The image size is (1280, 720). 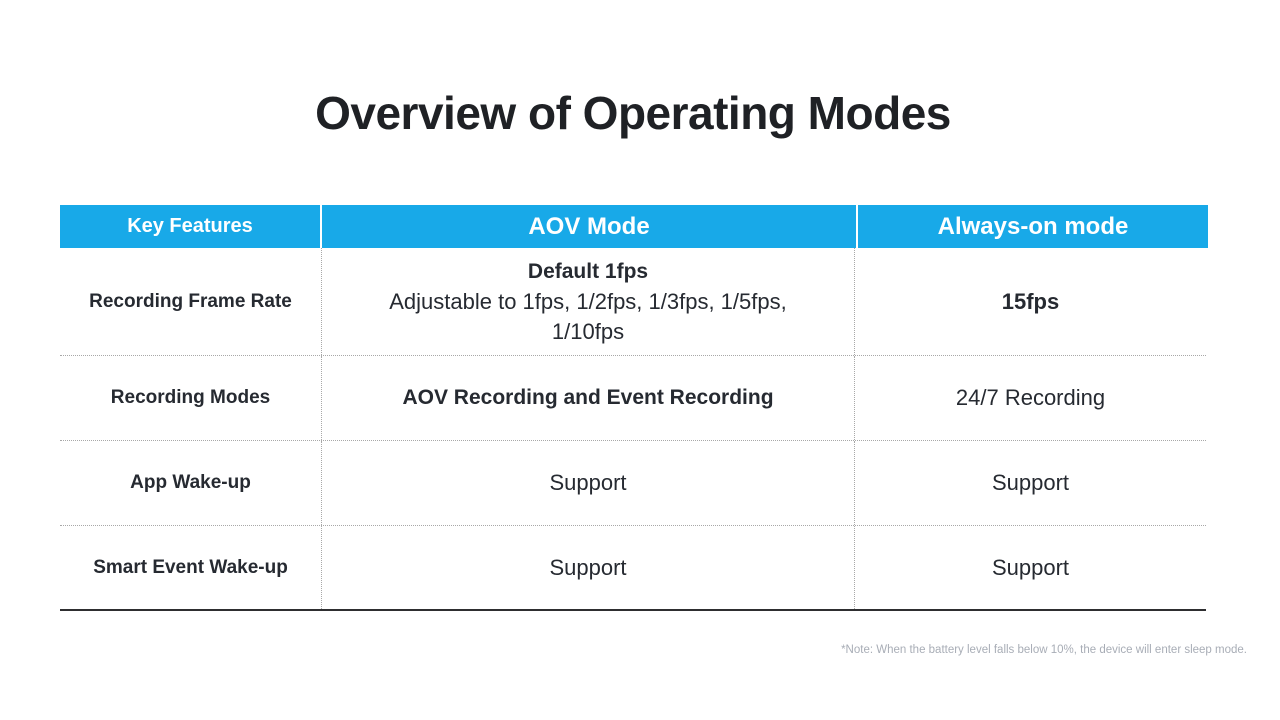 What do you see at coordinates (1033, 226) in the screenshot?
I see `header-always-on-mode: Always-on mode` at bounding box center [1033, 226].